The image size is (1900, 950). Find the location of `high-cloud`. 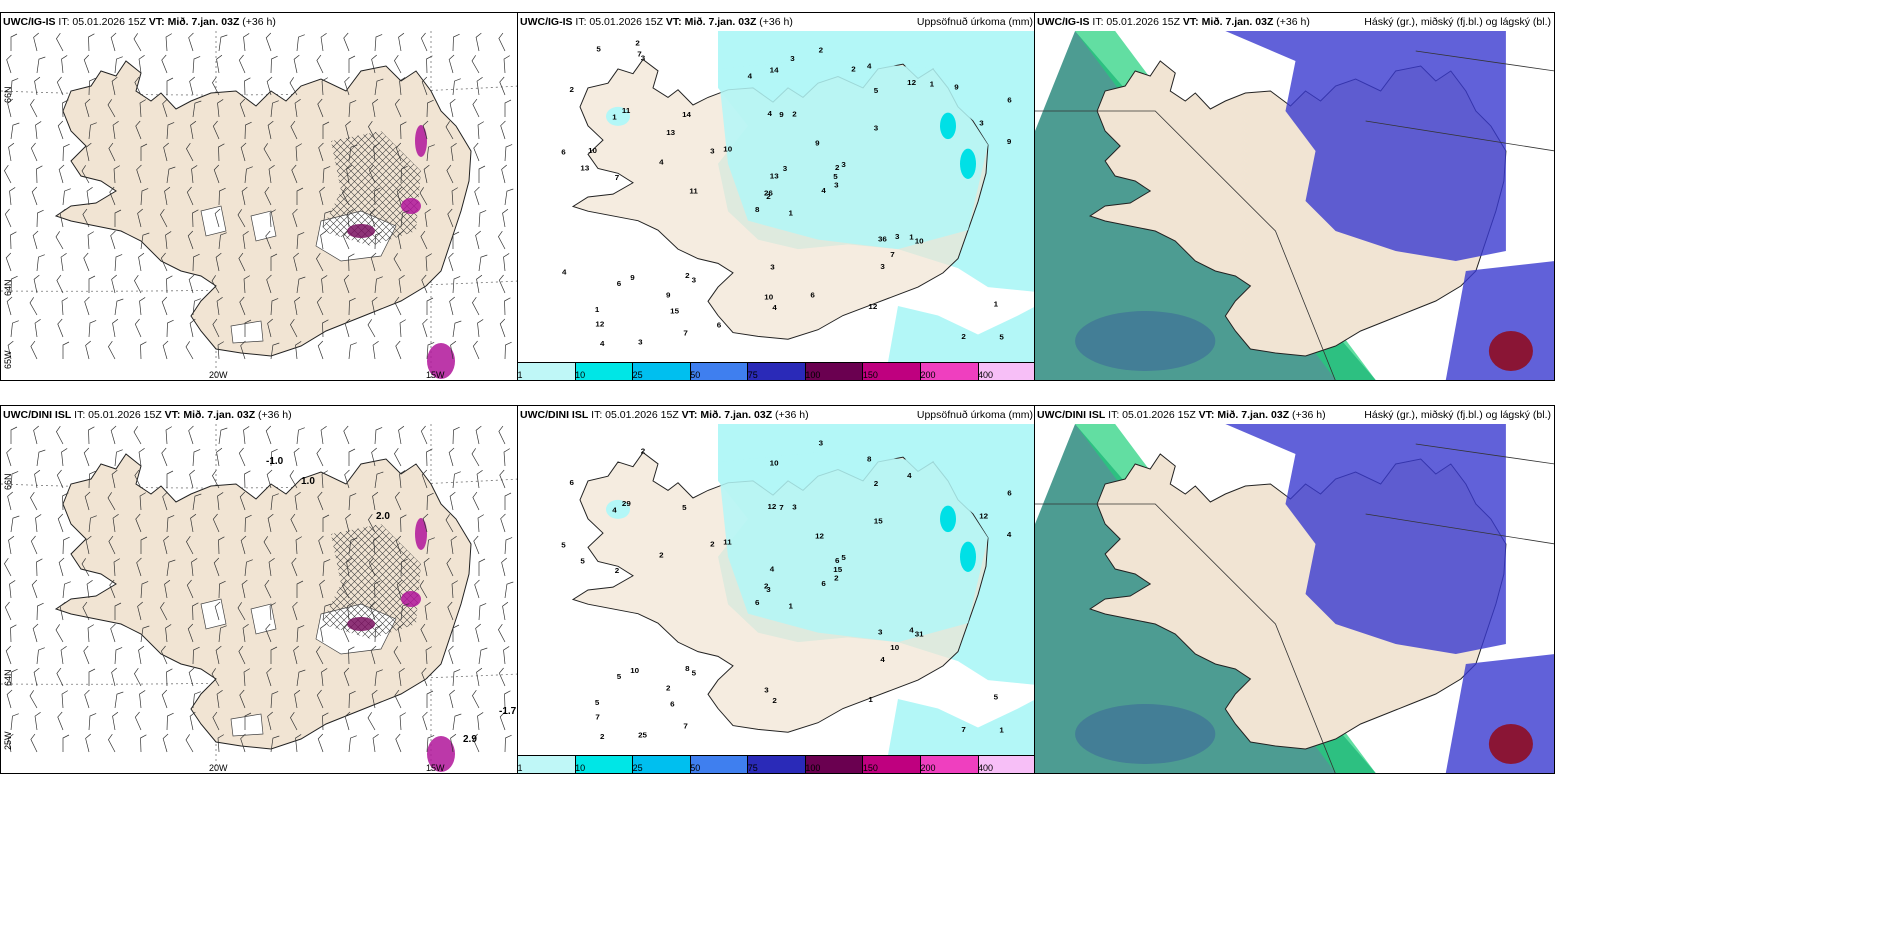

high-cloud is located at coordinates (1365, 146).